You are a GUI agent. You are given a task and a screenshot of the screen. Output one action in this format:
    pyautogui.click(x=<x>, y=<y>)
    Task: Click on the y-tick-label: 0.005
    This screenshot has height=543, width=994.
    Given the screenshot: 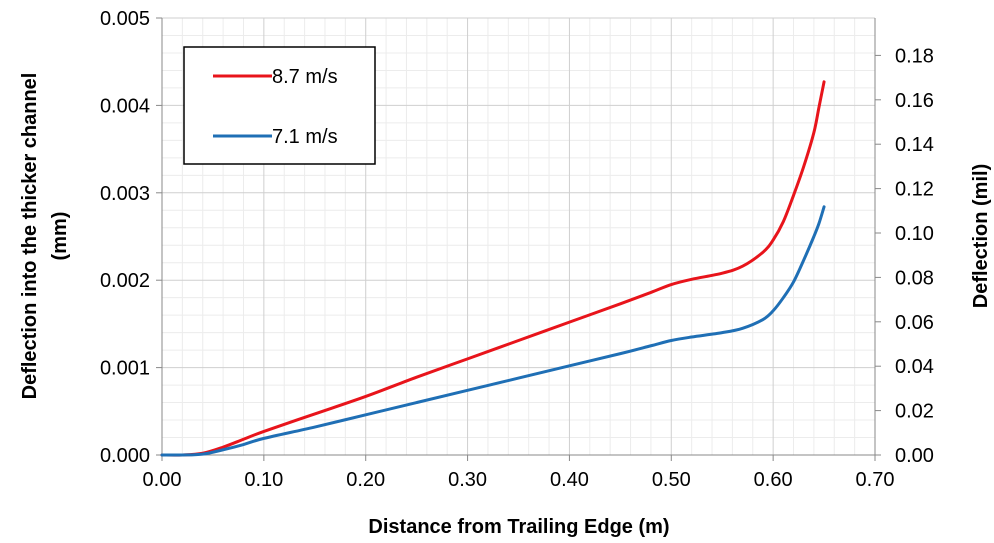 What is the action you would take?
    pyautogui.click(x=125, y=19)
    